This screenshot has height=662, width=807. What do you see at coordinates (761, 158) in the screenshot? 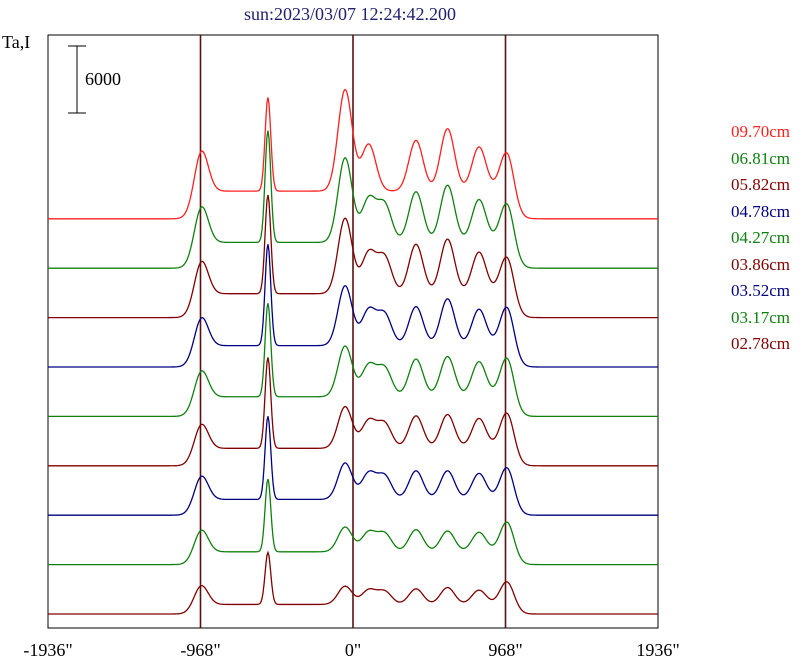
I see `legend-entry: 06.81cm` at bounding box center [761, 158].